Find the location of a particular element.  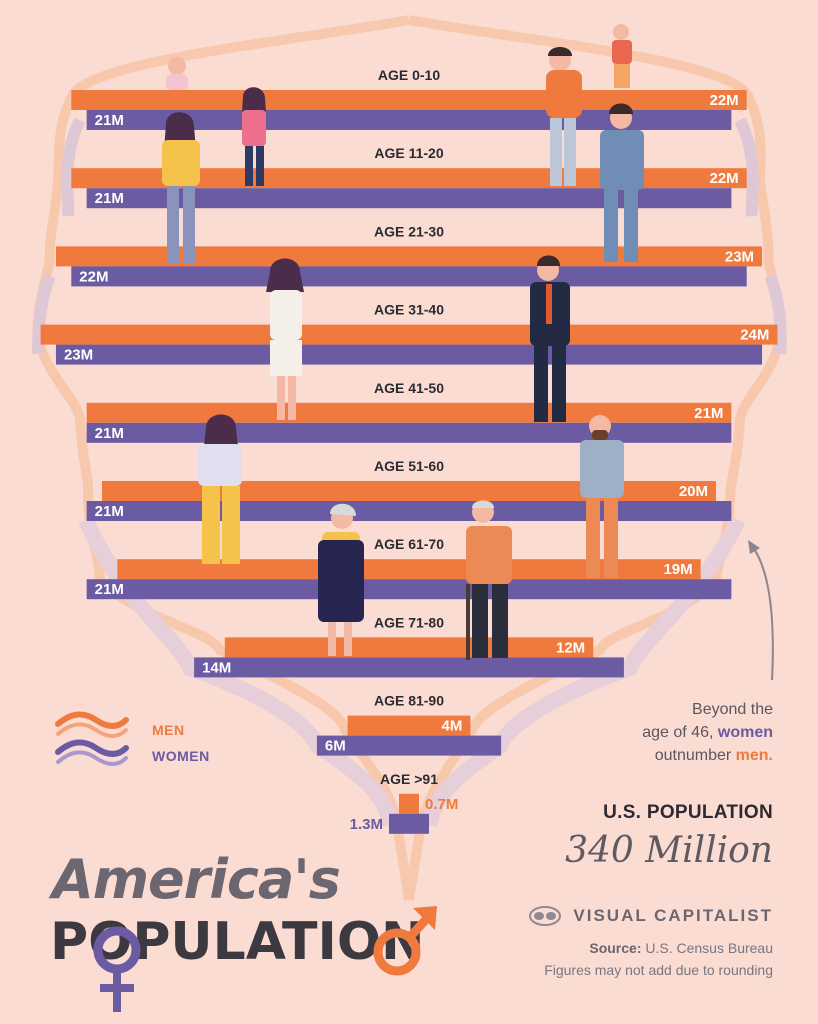

men-value-label: 4M is located at coordinates (452, 726).